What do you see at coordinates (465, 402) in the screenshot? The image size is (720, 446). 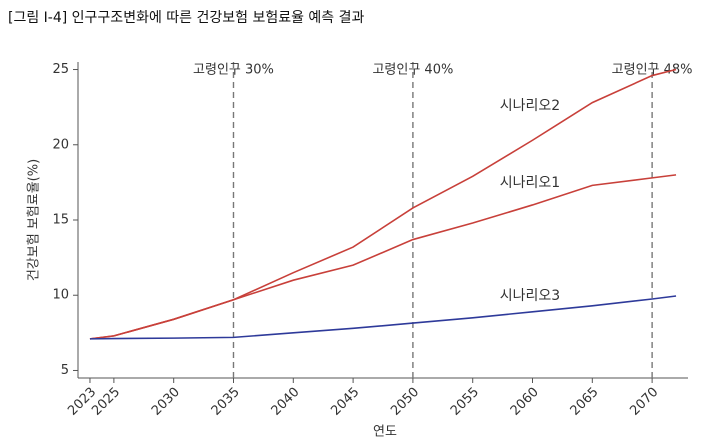 I see `x-tick-label: 2055` at bounding box center [465, 402].